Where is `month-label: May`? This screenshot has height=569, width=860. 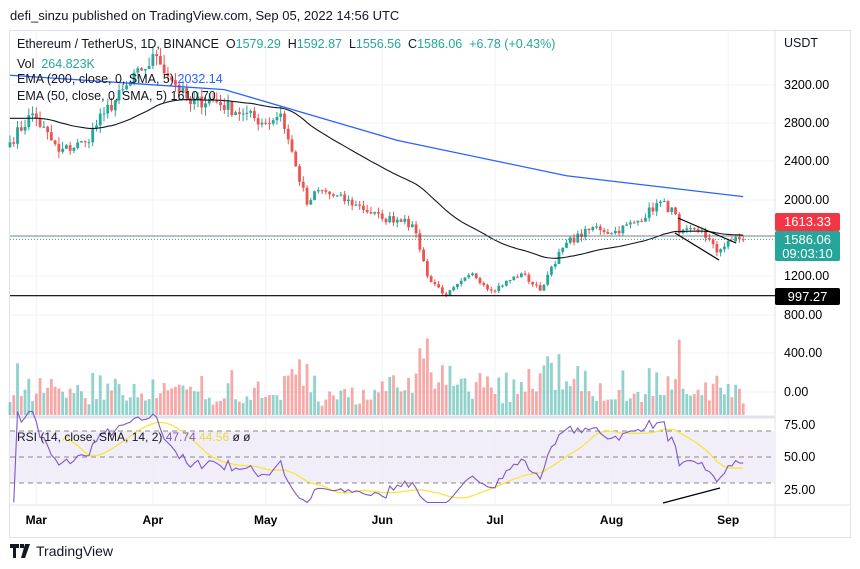 month-label: May is located at coordinates (266, 520).